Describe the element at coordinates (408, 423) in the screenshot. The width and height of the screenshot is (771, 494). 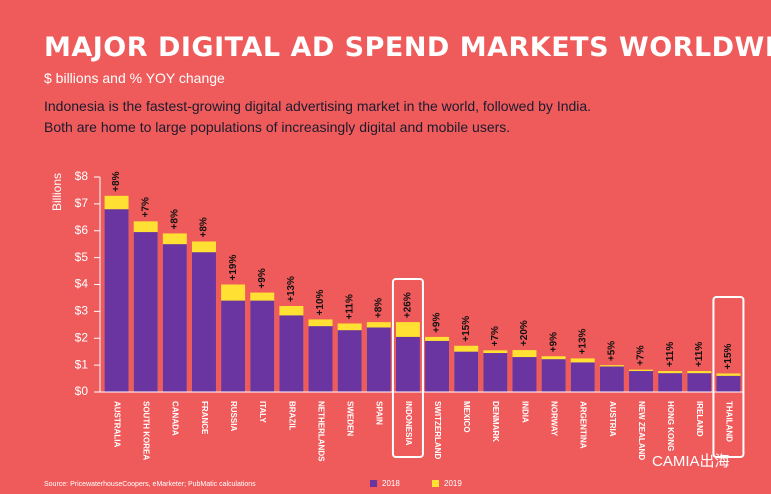
I see `x-tick-label: INDONESIA` at that location.